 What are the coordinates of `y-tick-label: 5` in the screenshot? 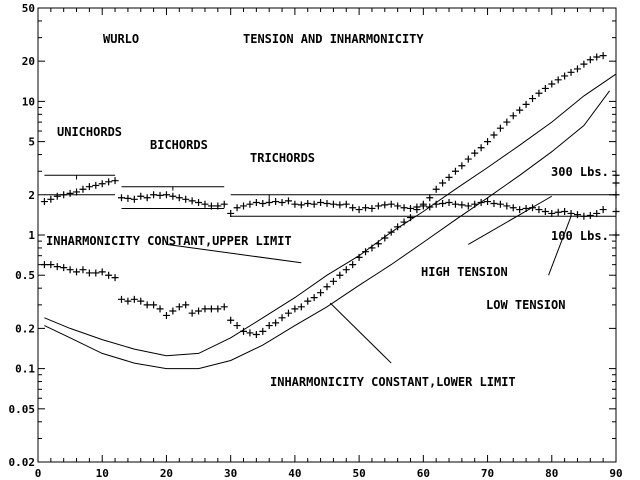 It's located at (31, 142).